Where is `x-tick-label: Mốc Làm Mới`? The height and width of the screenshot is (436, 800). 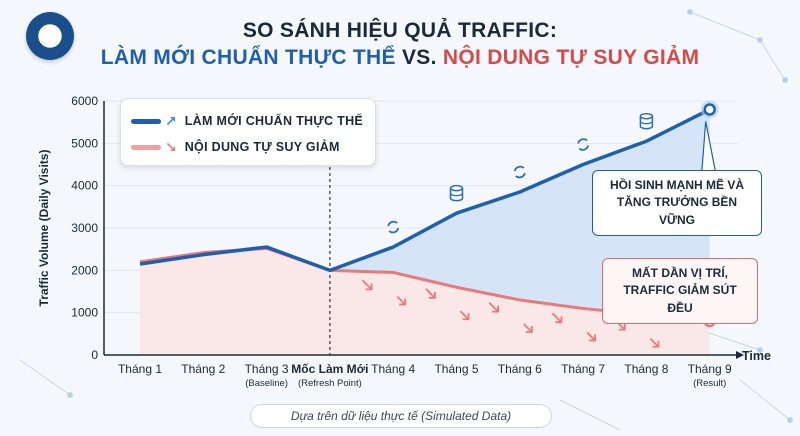 x-tick-label: Mốc Làm Mới is located at coordinates (329, 369).